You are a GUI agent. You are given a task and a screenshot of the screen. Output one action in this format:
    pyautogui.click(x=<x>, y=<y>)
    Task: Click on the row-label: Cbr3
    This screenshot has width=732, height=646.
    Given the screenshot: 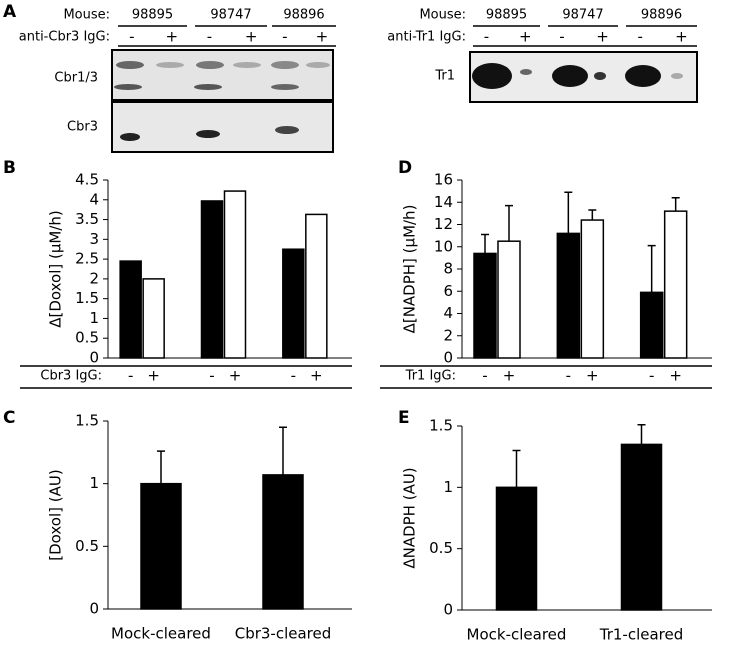 What is the action you would take?
    pyautogui.click(x=82, y=127)
    